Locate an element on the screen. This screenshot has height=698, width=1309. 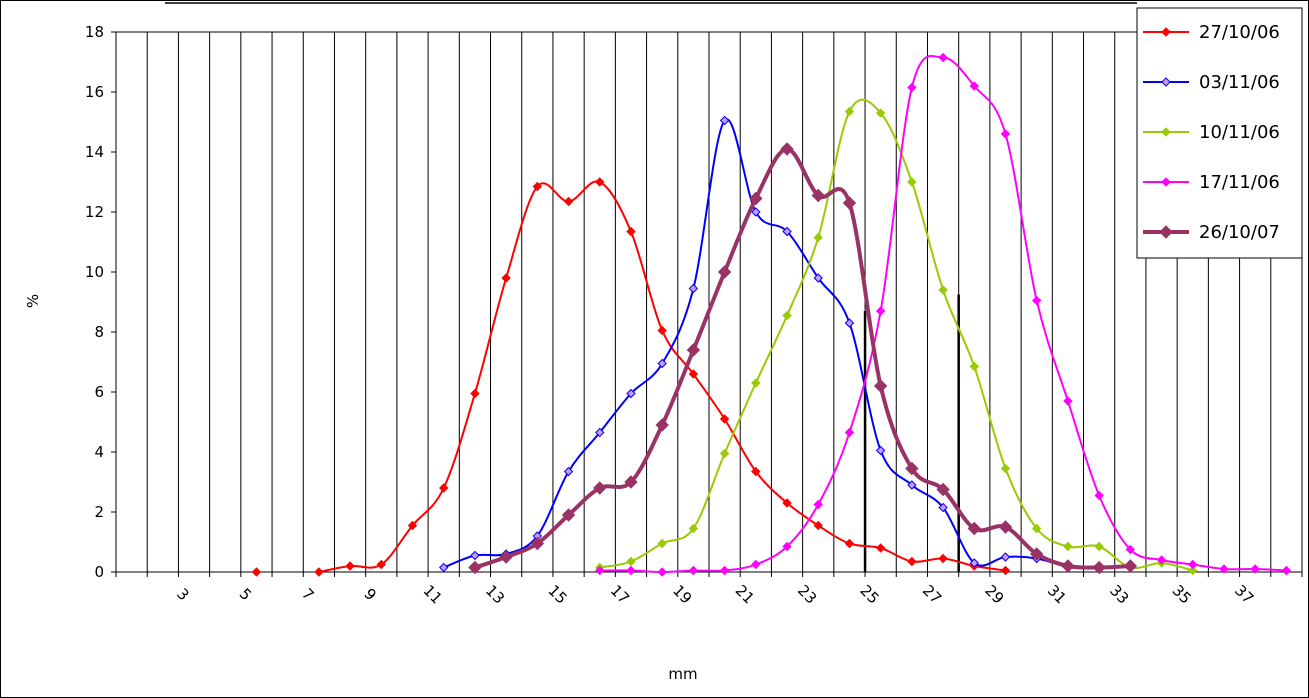
legend-entry: 27/10/06 is located at coordinates (1211, 32).